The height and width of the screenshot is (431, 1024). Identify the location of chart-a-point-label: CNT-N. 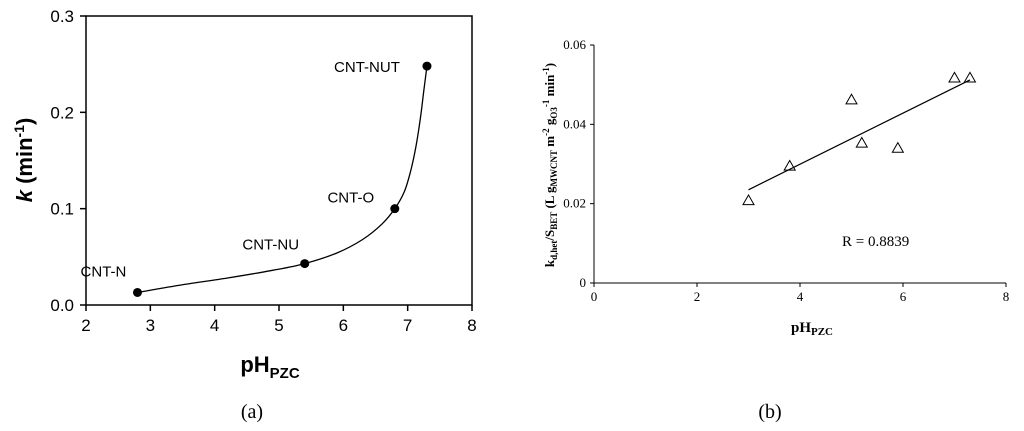
(104, 271).